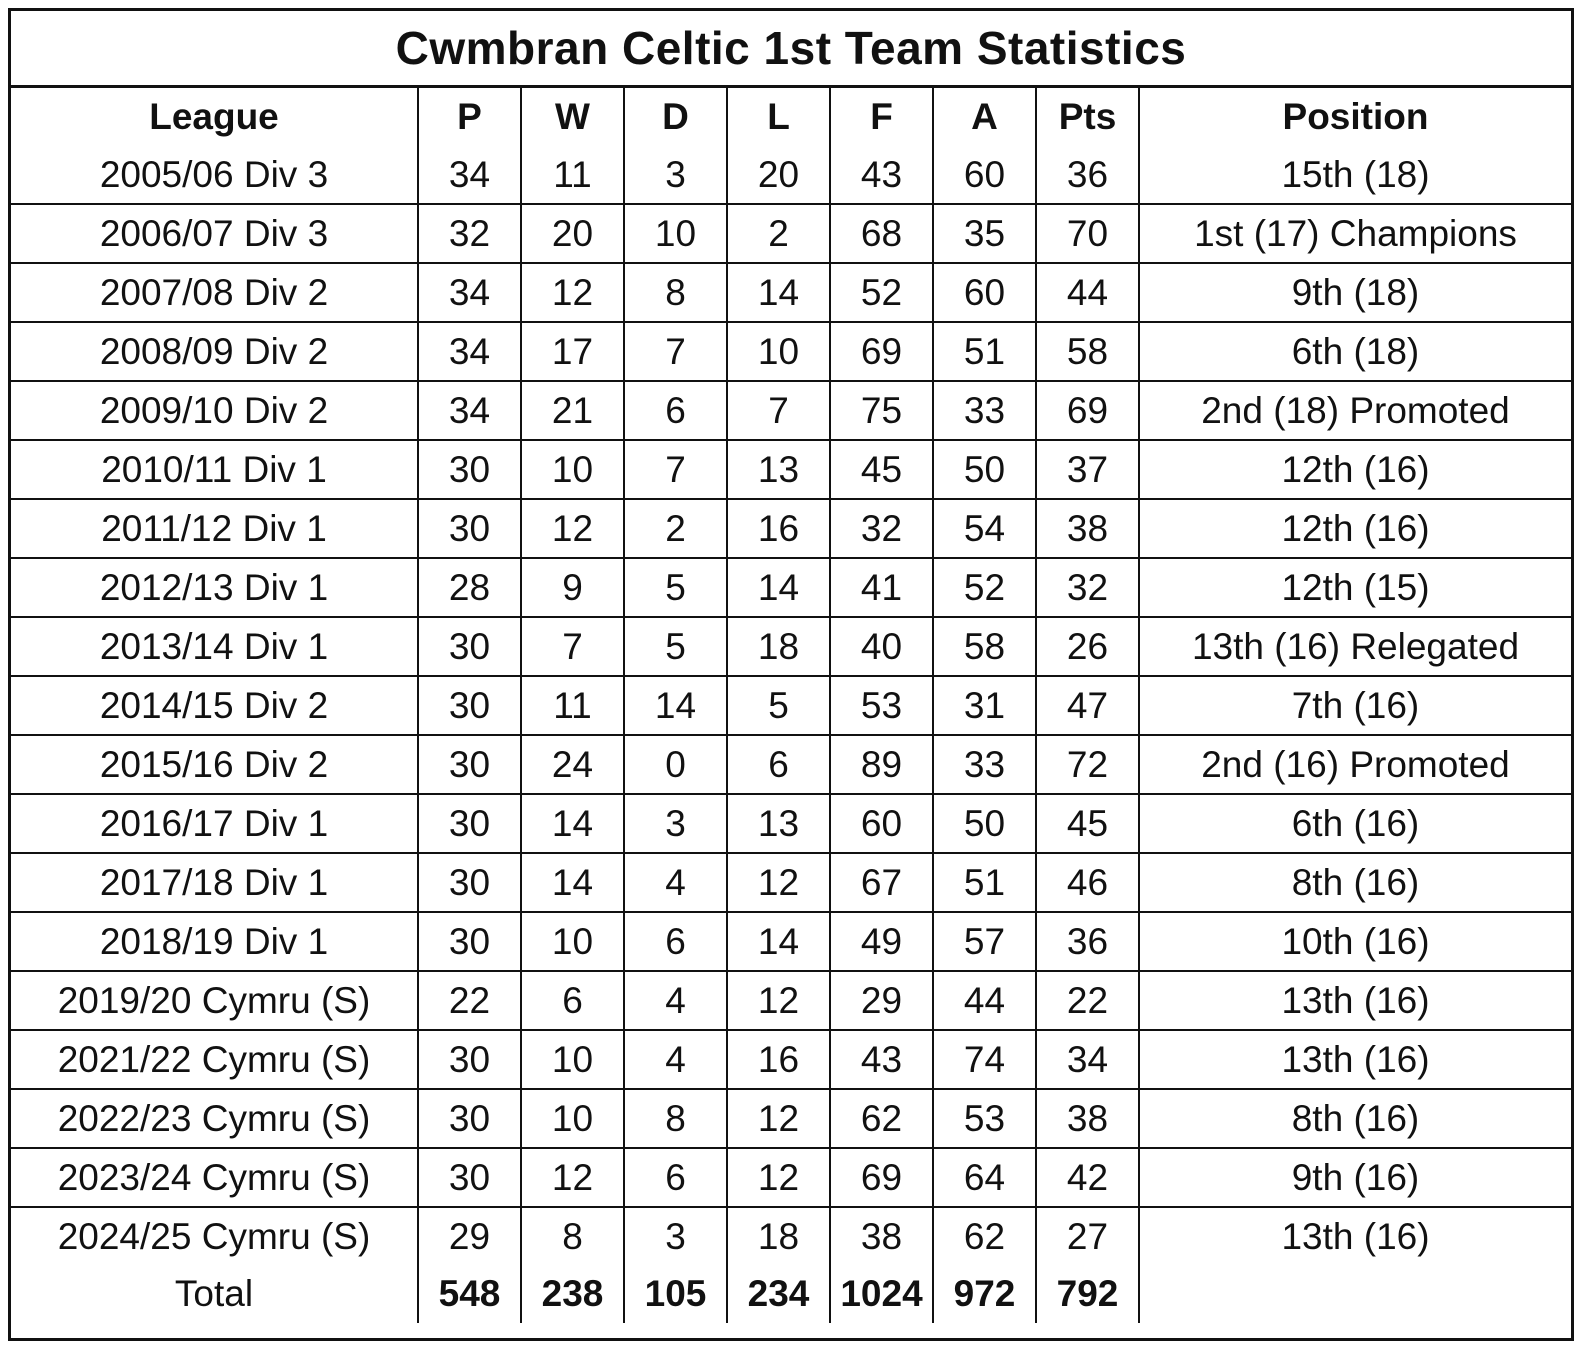  Describe the element at coordinates (881, 587) in the screenshot. I see `cell-for: 41` at that location.